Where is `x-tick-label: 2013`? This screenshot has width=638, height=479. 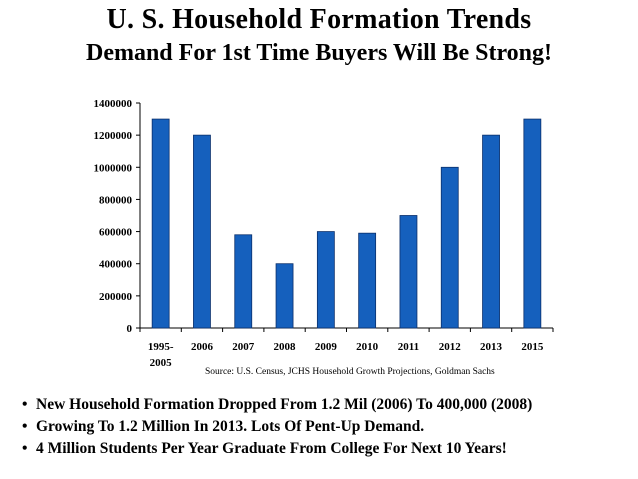
x-tick-label: 2013 is located at coordinates (491, 347).